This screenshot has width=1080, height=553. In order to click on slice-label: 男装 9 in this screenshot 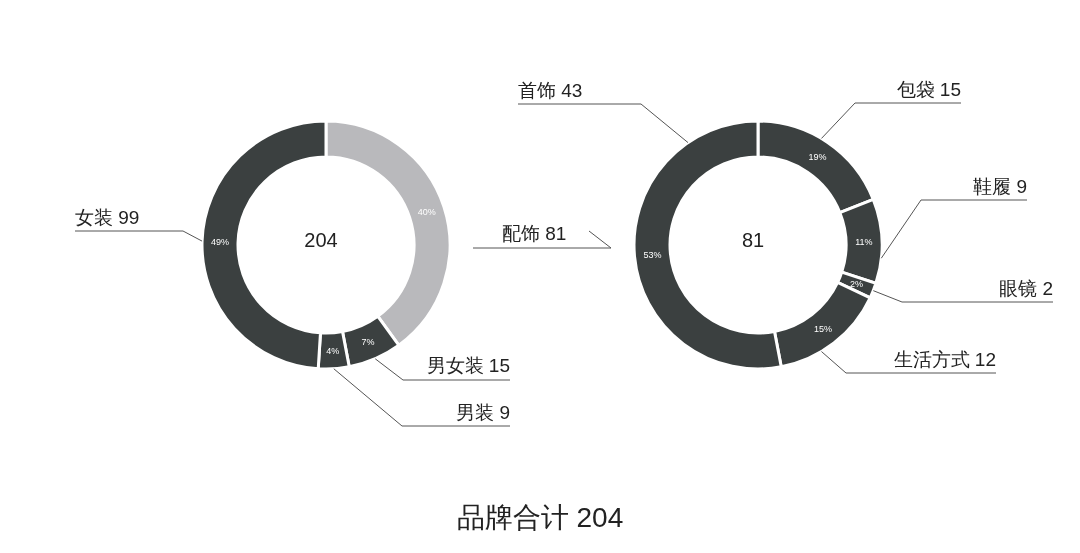, I will do `click(483, 412)`.